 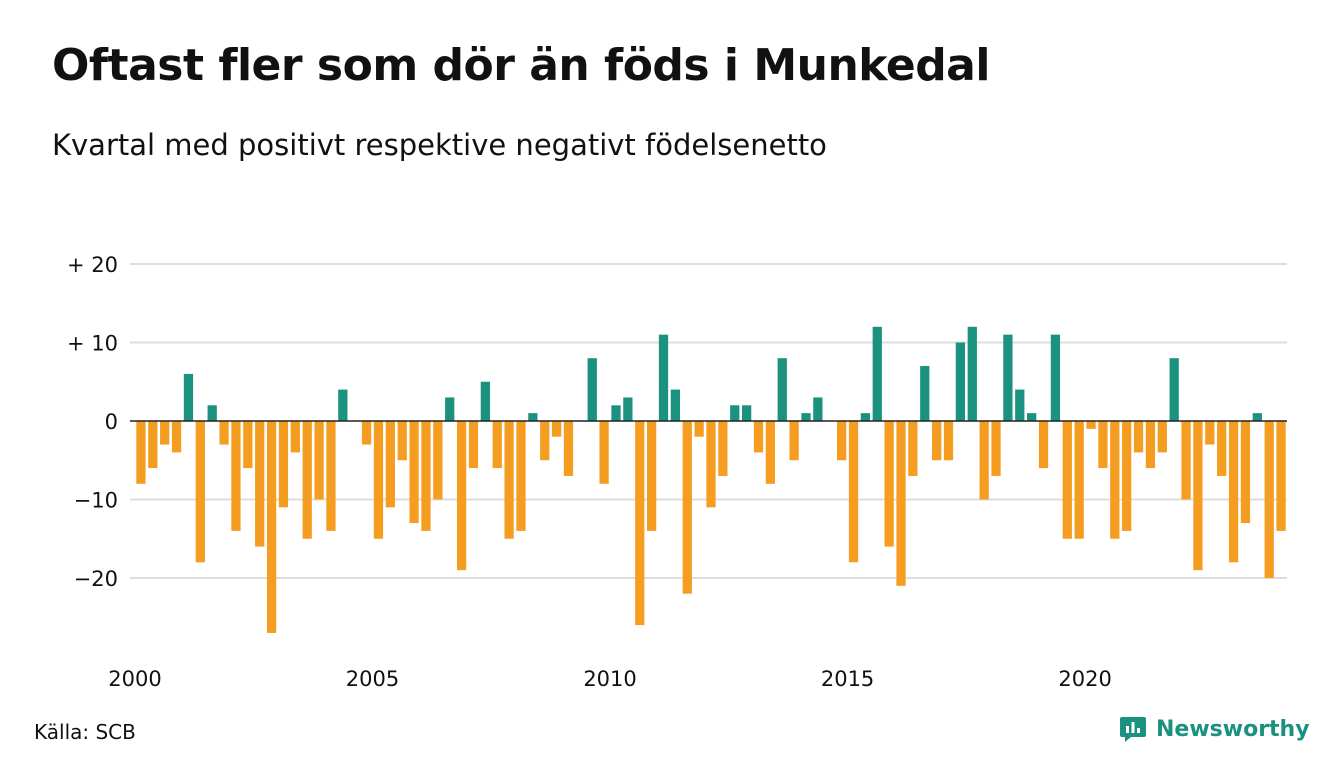 I want to click on brand-name: Newsworthy, so click(x=1233, y=729).